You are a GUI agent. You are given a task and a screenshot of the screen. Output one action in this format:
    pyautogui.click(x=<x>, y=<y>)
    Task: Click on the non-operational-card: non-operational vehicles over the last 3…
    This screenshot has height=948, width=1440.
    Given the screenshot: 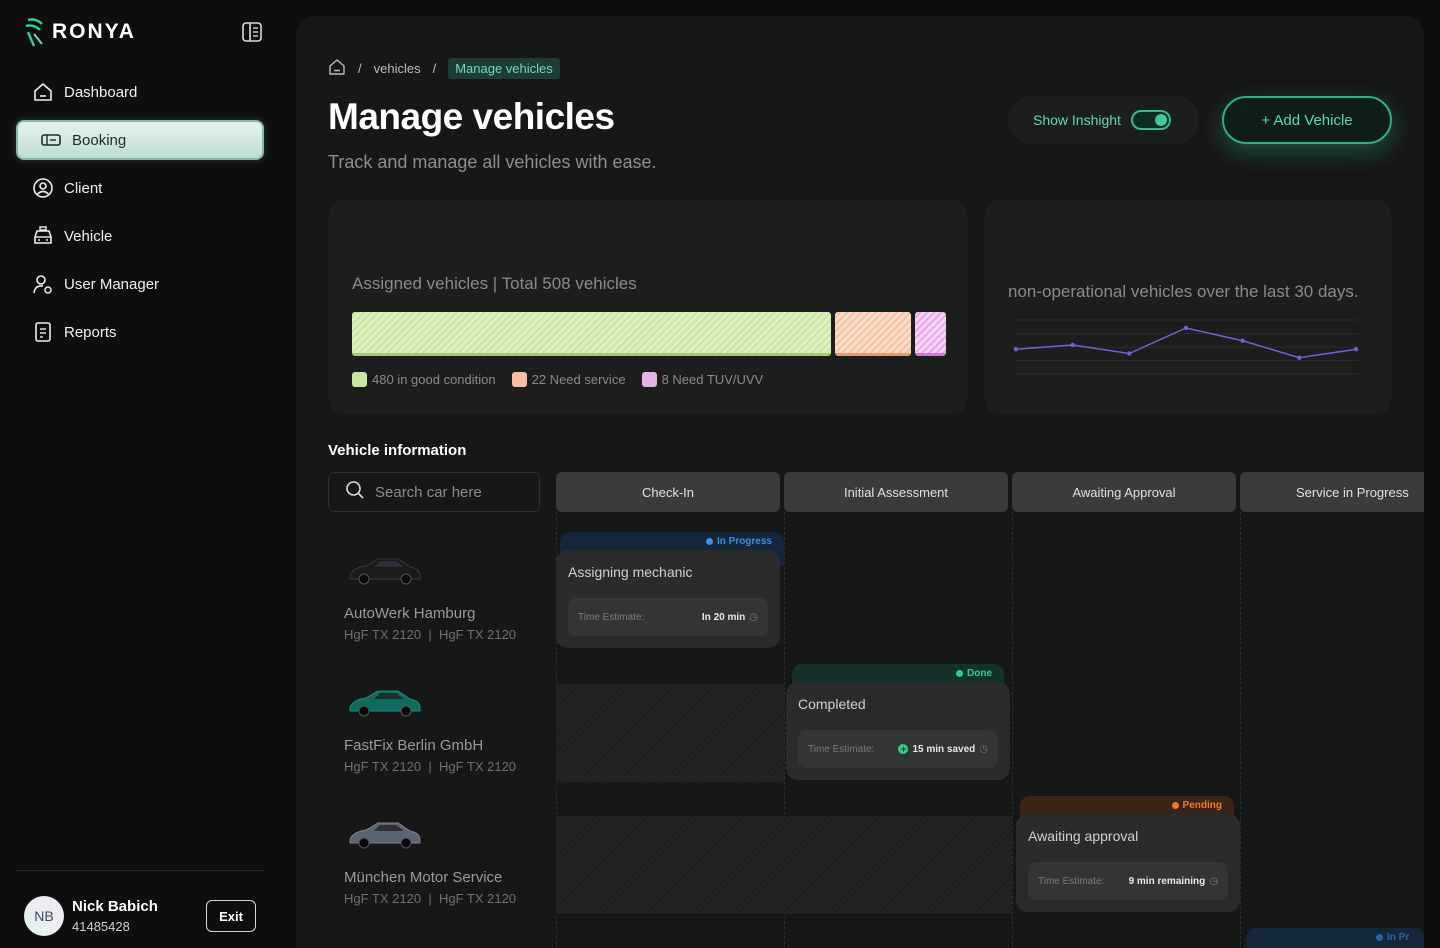 What is the action you would take?
    pyautogui.click(x=1188, y=307)
    